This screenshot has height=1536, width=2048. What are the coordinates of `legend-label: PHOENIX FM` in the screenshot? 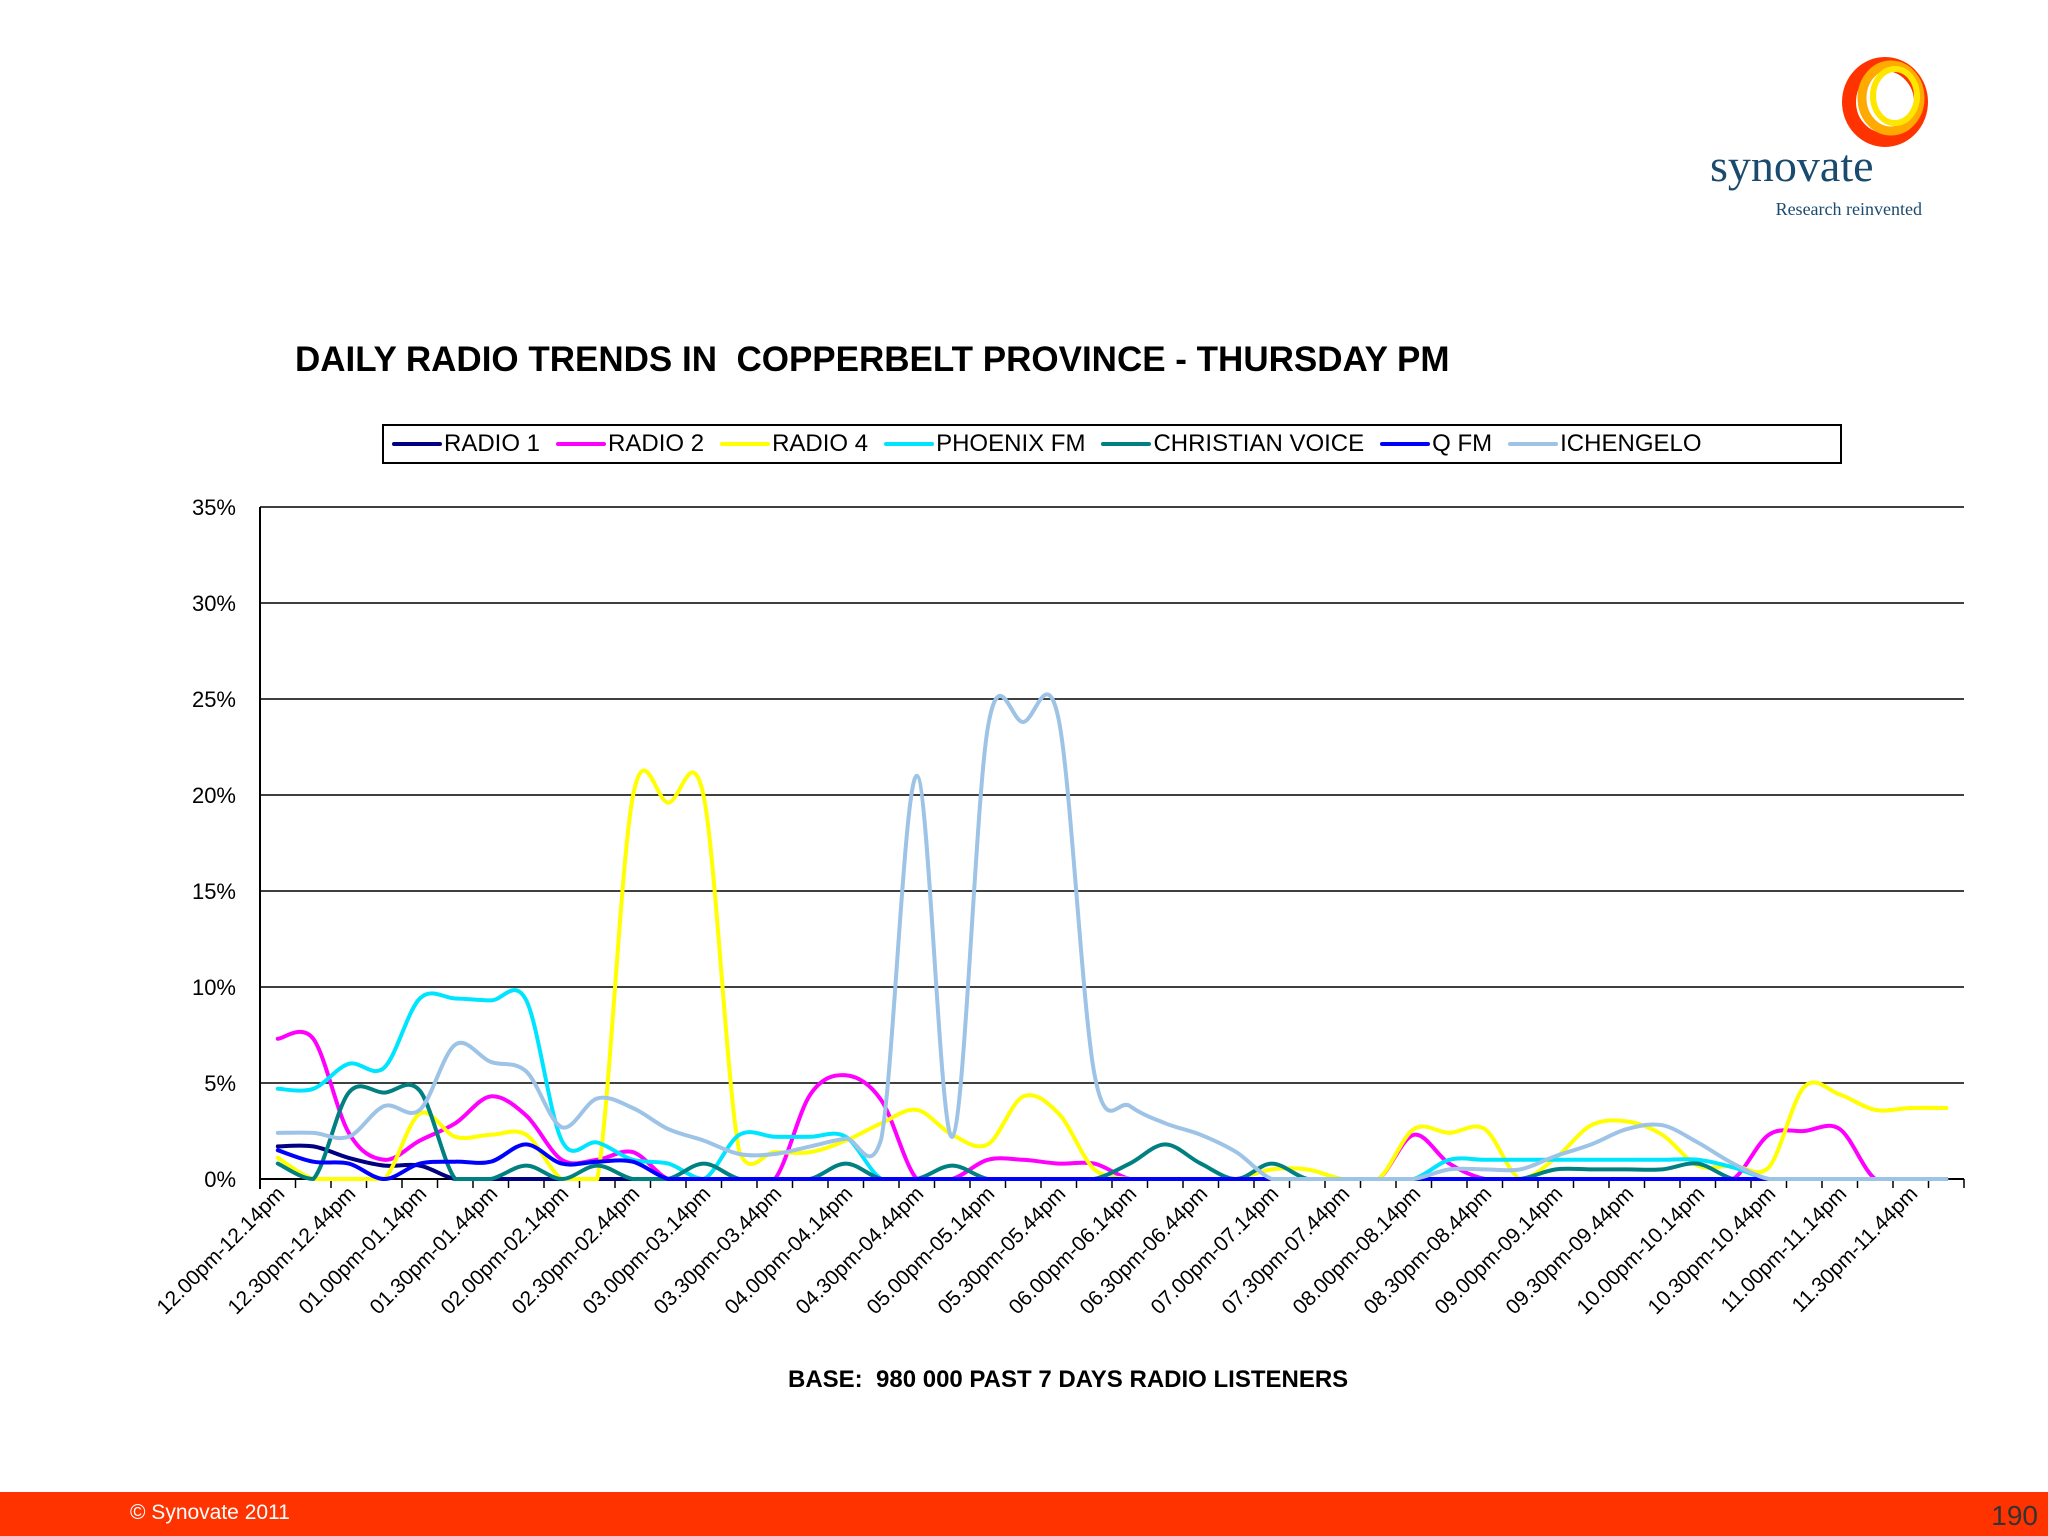 It's located at (1011, 443).